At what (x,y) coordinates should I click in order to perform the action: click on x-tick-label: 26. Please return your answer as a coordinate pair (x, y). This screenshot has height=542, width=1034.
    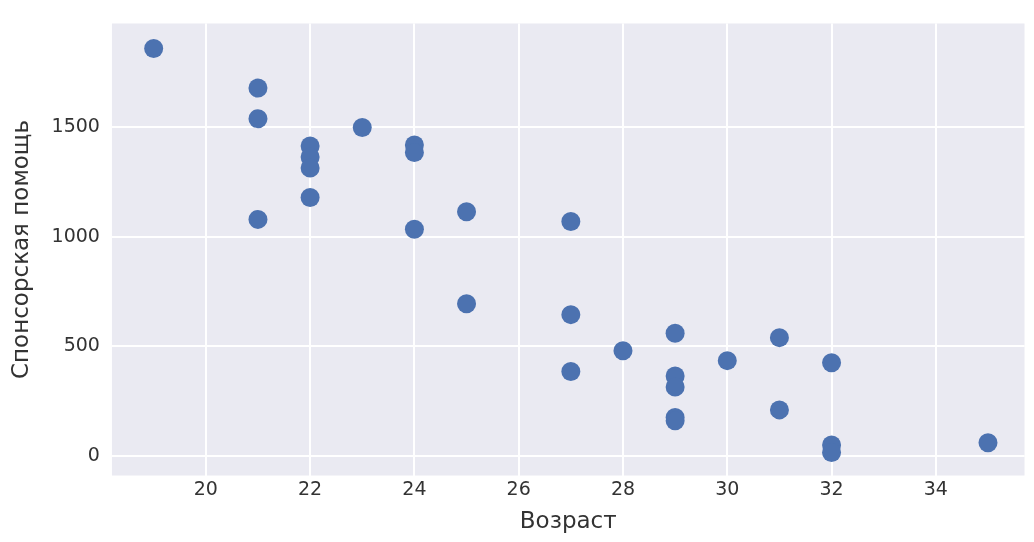
    Looking at the image, I should click on (518, 487).